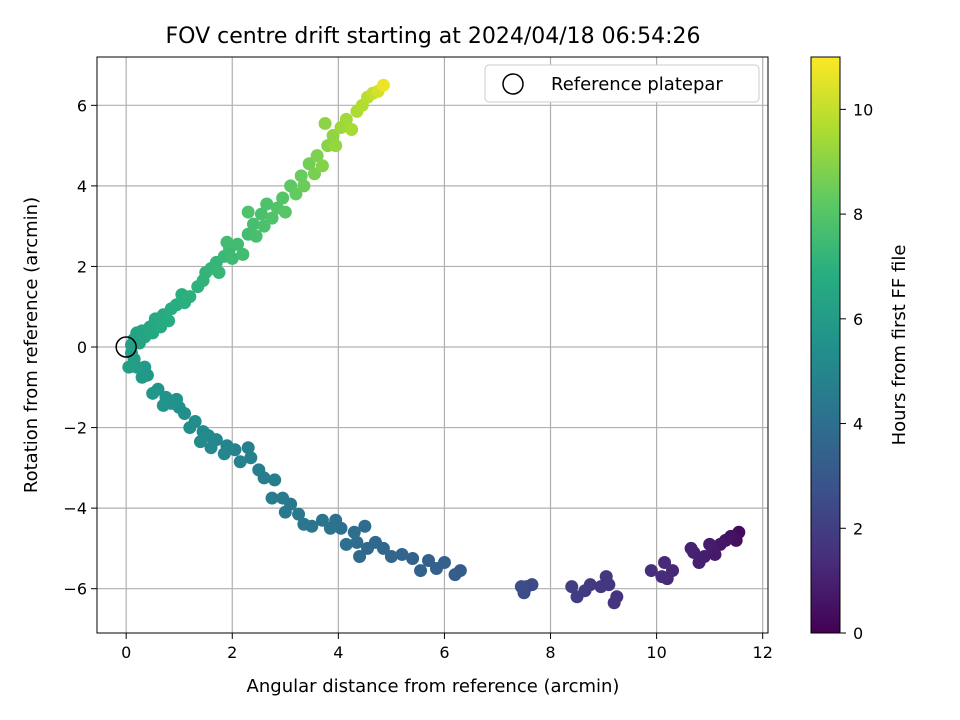 Image resolution: width=960 pixels, height=720 pixels. What do you see at coordinates (82, 105) in the screenshot?
I see `y-tick-label: 6` at bounding box center [82, 105].